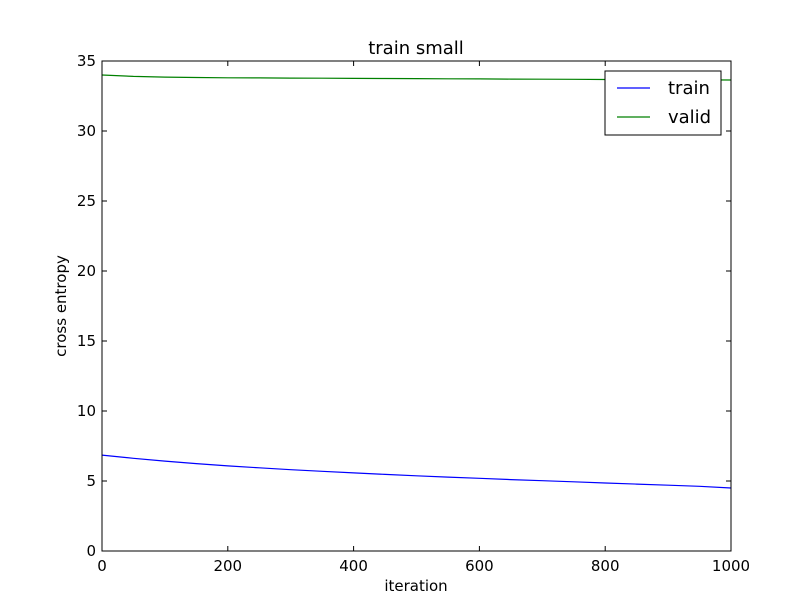 The image size is (812, 612). What do you see at coordinates (86, 61) in the screenshot?
I see `y-tick-label: 35` at bounding box center [86, 61].